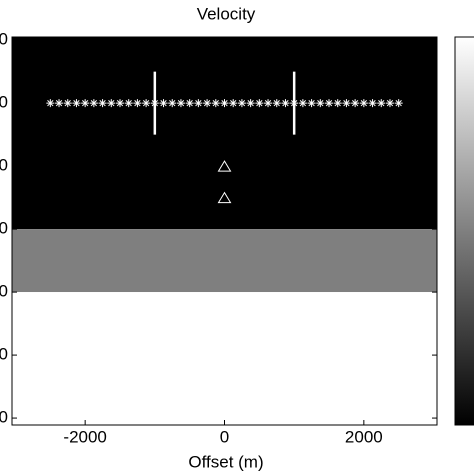 The height and width of the screenshot is (474, 474). Describe the element at coordinates (364, 436) in the screenshot. I see `x-tick-label: 2000` at that location.